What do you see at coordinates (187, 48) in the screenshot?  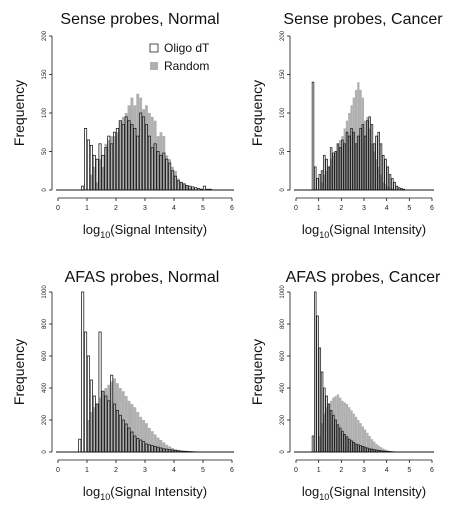 I see `legend-oligo-dt-label: Oligo dT` at bounding box center [187, 48].